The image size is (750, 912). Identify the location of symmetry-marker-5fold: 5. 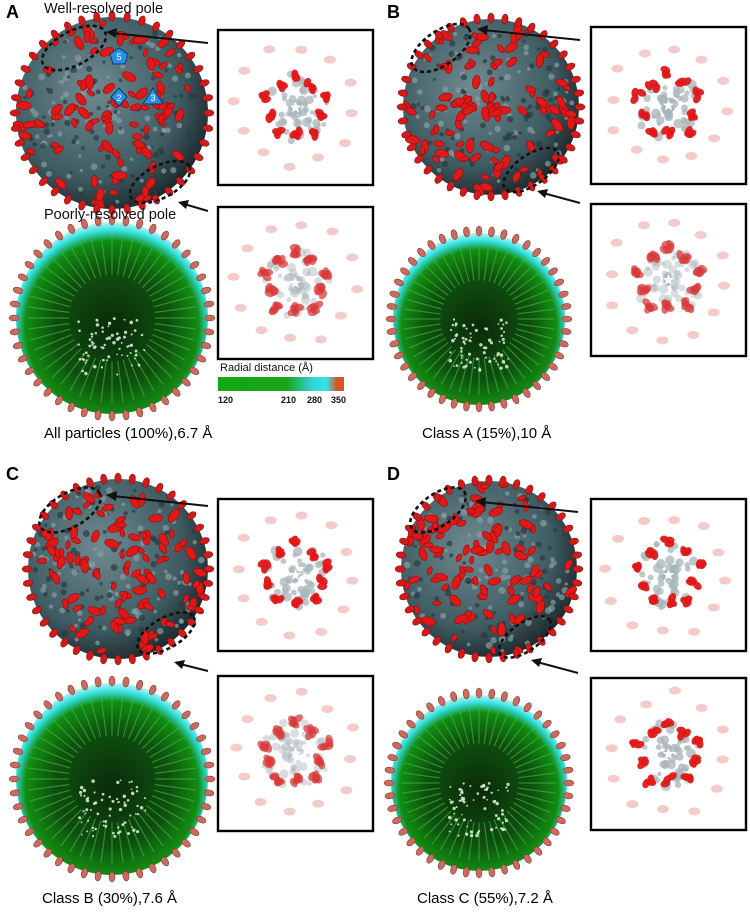
(119, 56).